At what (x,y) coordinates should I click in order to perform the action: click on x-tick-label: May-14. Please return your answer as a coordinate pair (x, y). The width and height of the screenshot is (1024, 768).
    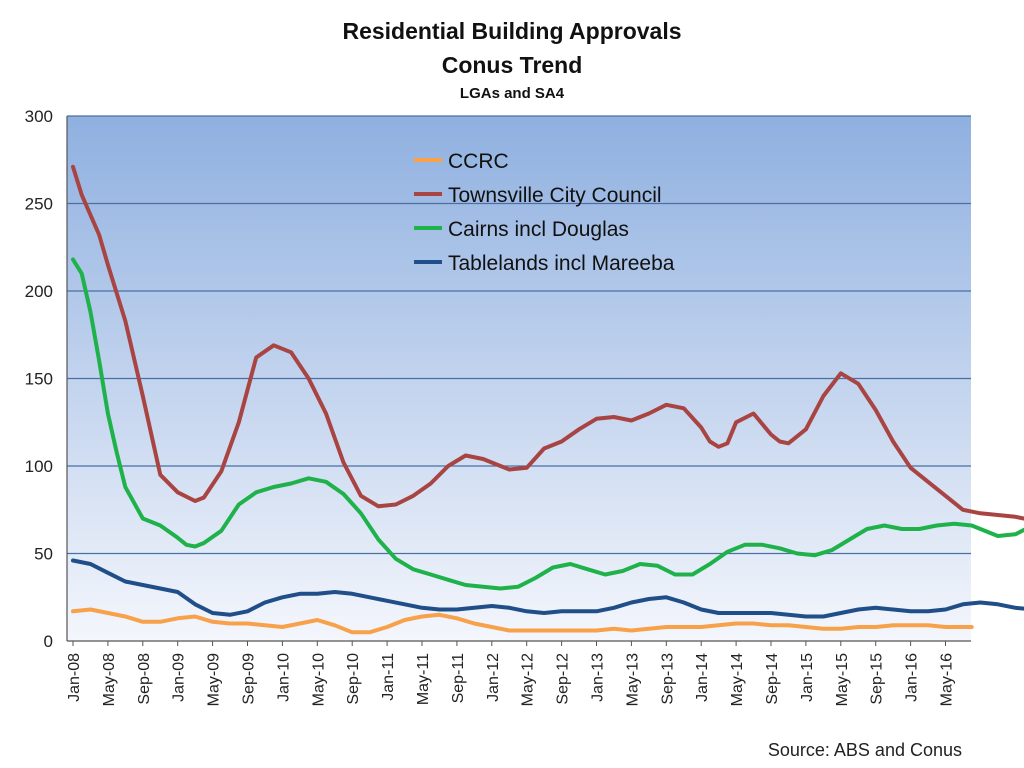
    Looking at the image, I should click on (737, 679).